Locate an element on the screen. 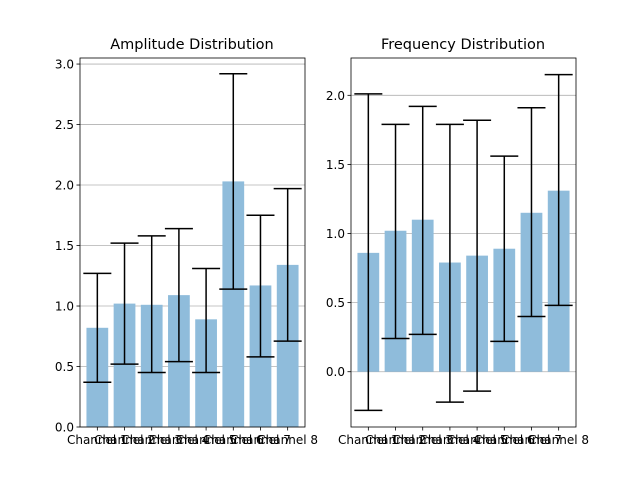 The width and height of the screenshot is (640, 480). chart-title: Amplitude Distribution is located at coordinates (192, 45).